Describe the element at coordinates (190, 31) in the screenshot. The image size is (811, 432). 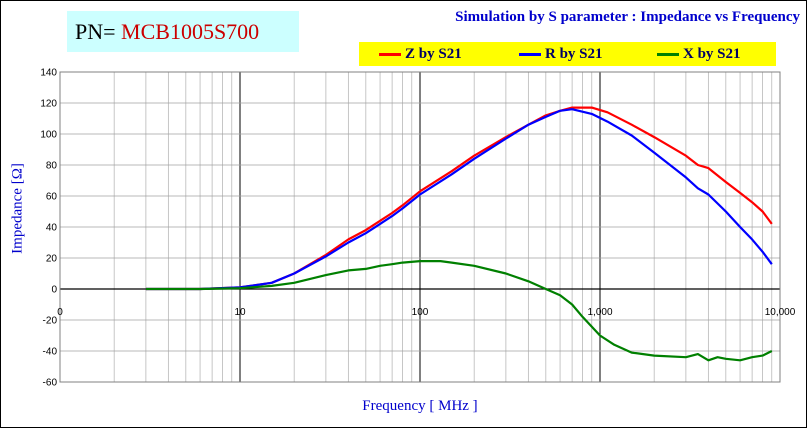
I see `part-number-value: MCB1005S700` at that location.